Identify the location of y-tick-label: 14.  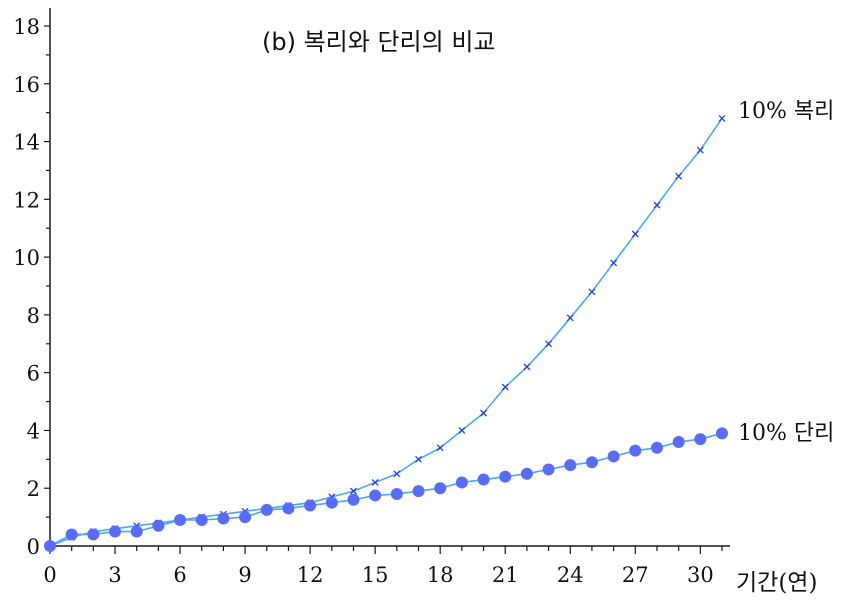
(26, 143).